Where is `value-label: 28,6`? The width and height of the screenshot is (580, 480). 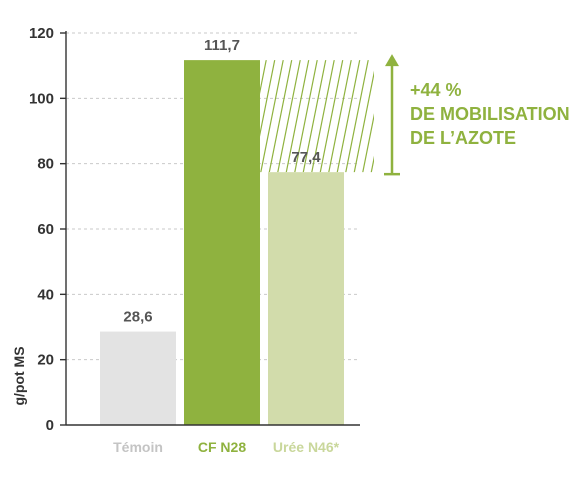 value-label: 28,6 is located at coordinates (137, 317).